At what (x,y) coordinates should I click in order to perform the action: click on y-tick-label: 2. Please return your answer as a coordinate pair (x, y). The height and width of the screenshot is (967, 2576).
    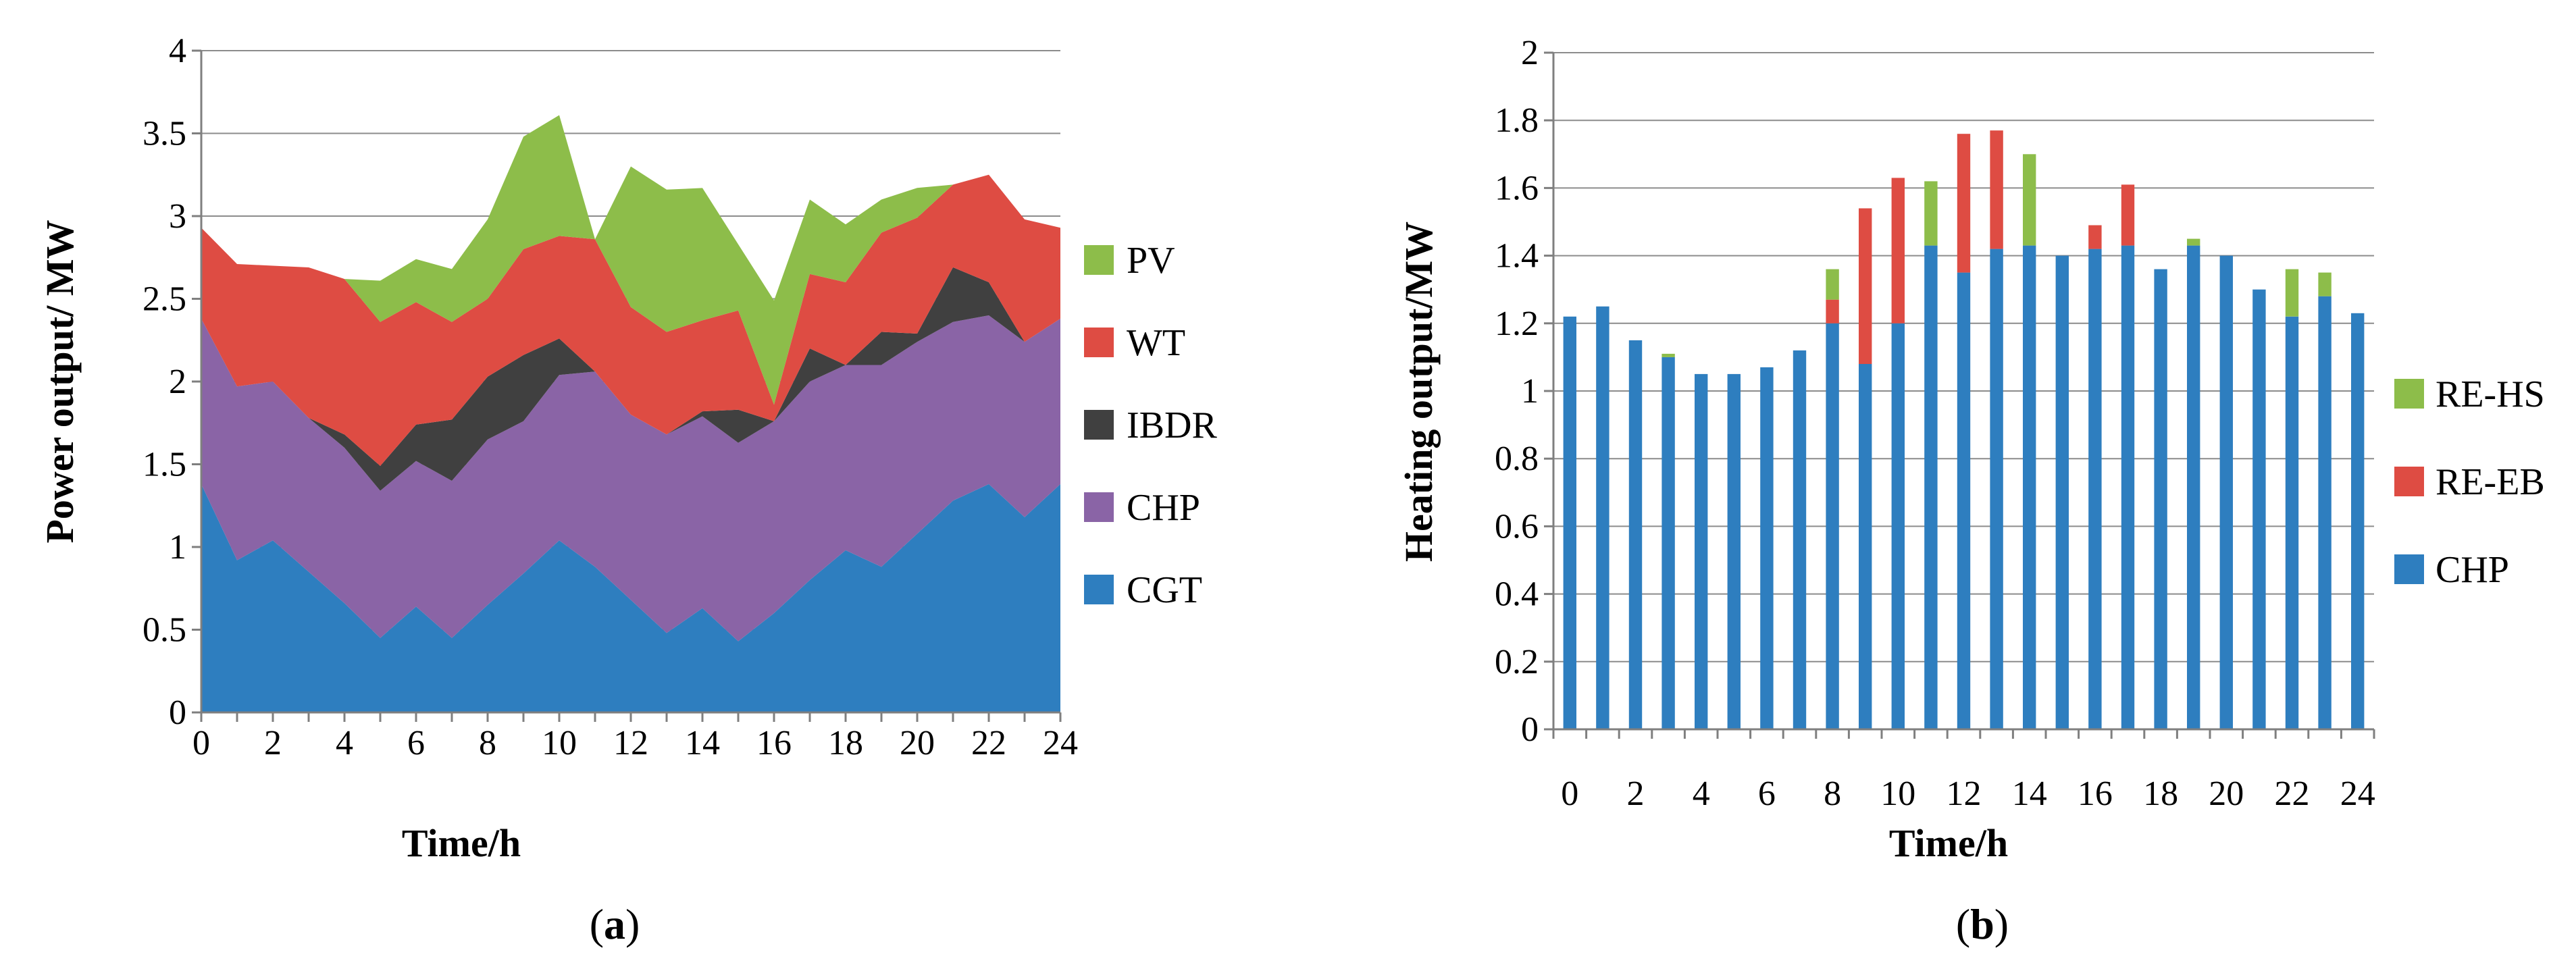
    Looking at the image, I should click on (1530, 53).